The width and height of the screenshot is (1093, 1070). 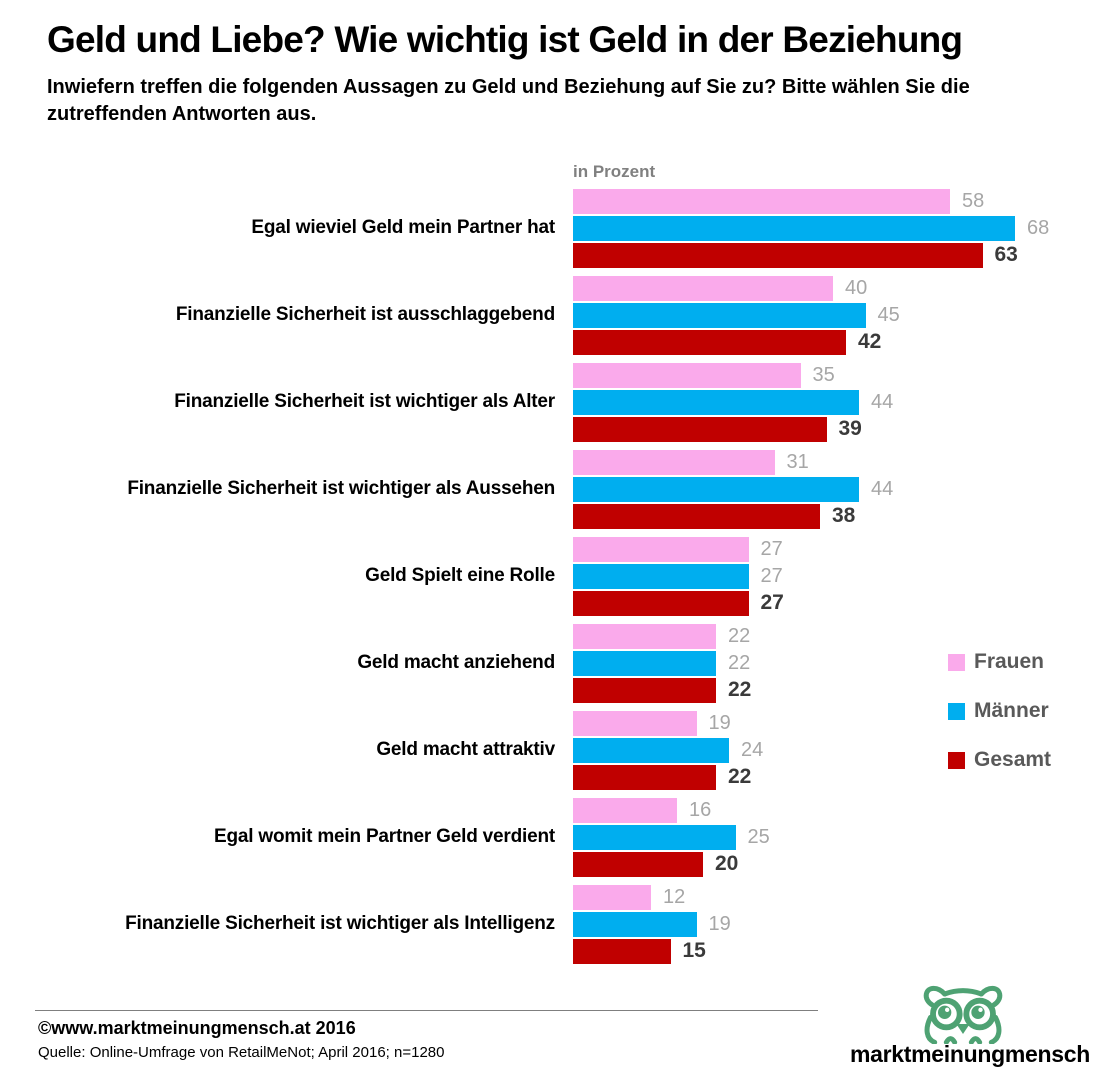 I want to click on chart-row: Egal wieviel Geld mein Partner hat 58 68 63, so click(x=546, y=228).